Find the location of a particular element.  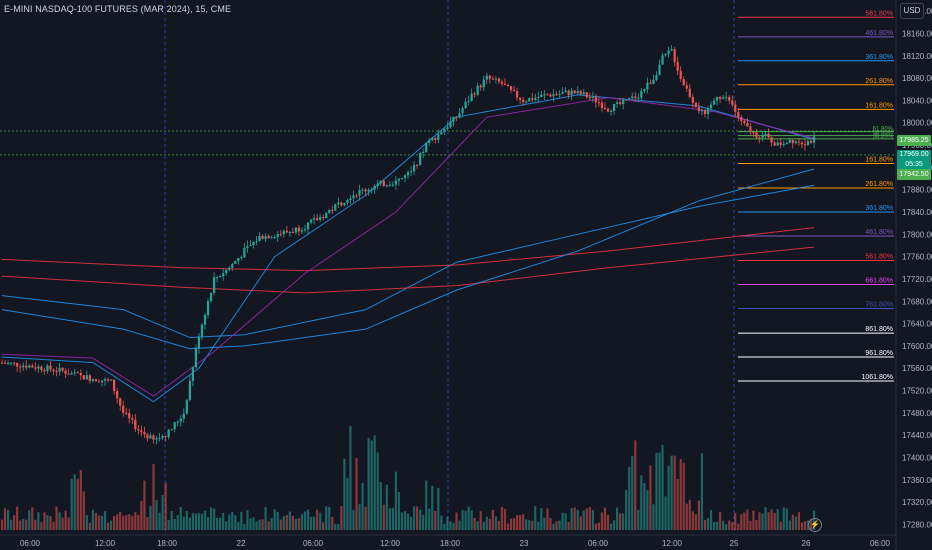

price-tag-lower: 17942.50 is located at coordinates (914, 174).